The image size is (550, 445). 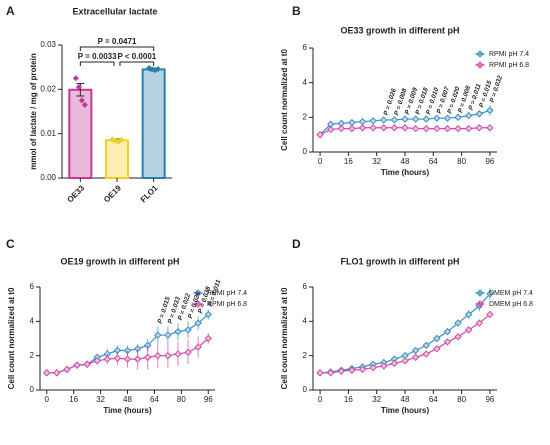 What do you see at coordinates (489, 399) in the screenshot?
I see `x-tick-label: 96` at bounding box center [489, 399].